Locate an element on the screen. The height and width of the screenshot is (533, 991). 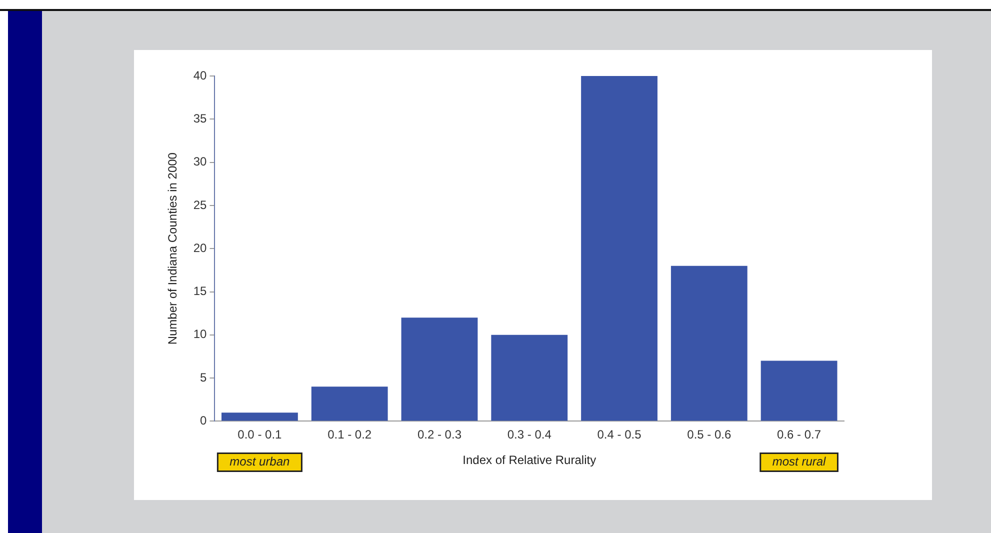
y-tick-label: 30 is located at coordinates (200, 161).